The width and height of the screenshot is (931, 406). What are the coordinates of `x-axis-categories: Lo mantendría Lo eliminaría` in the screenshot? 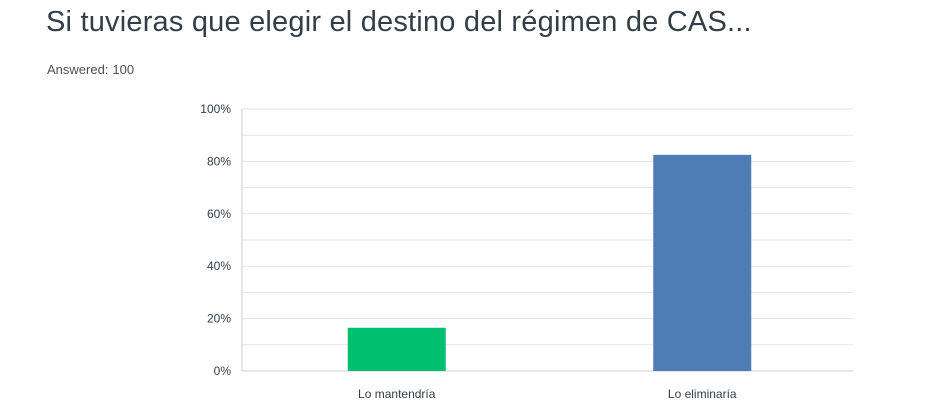 It's located at (547, 394).